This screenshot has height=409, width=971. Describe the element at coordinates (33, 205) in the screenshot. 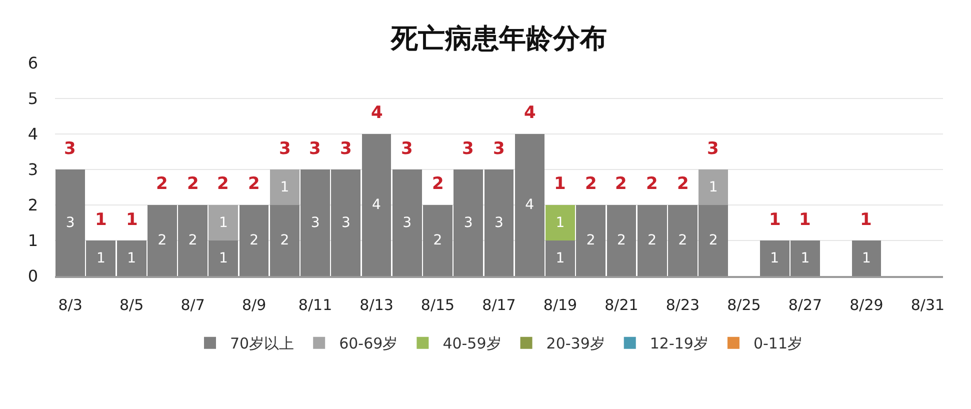

I see `y-tick-label: 2` at that location.